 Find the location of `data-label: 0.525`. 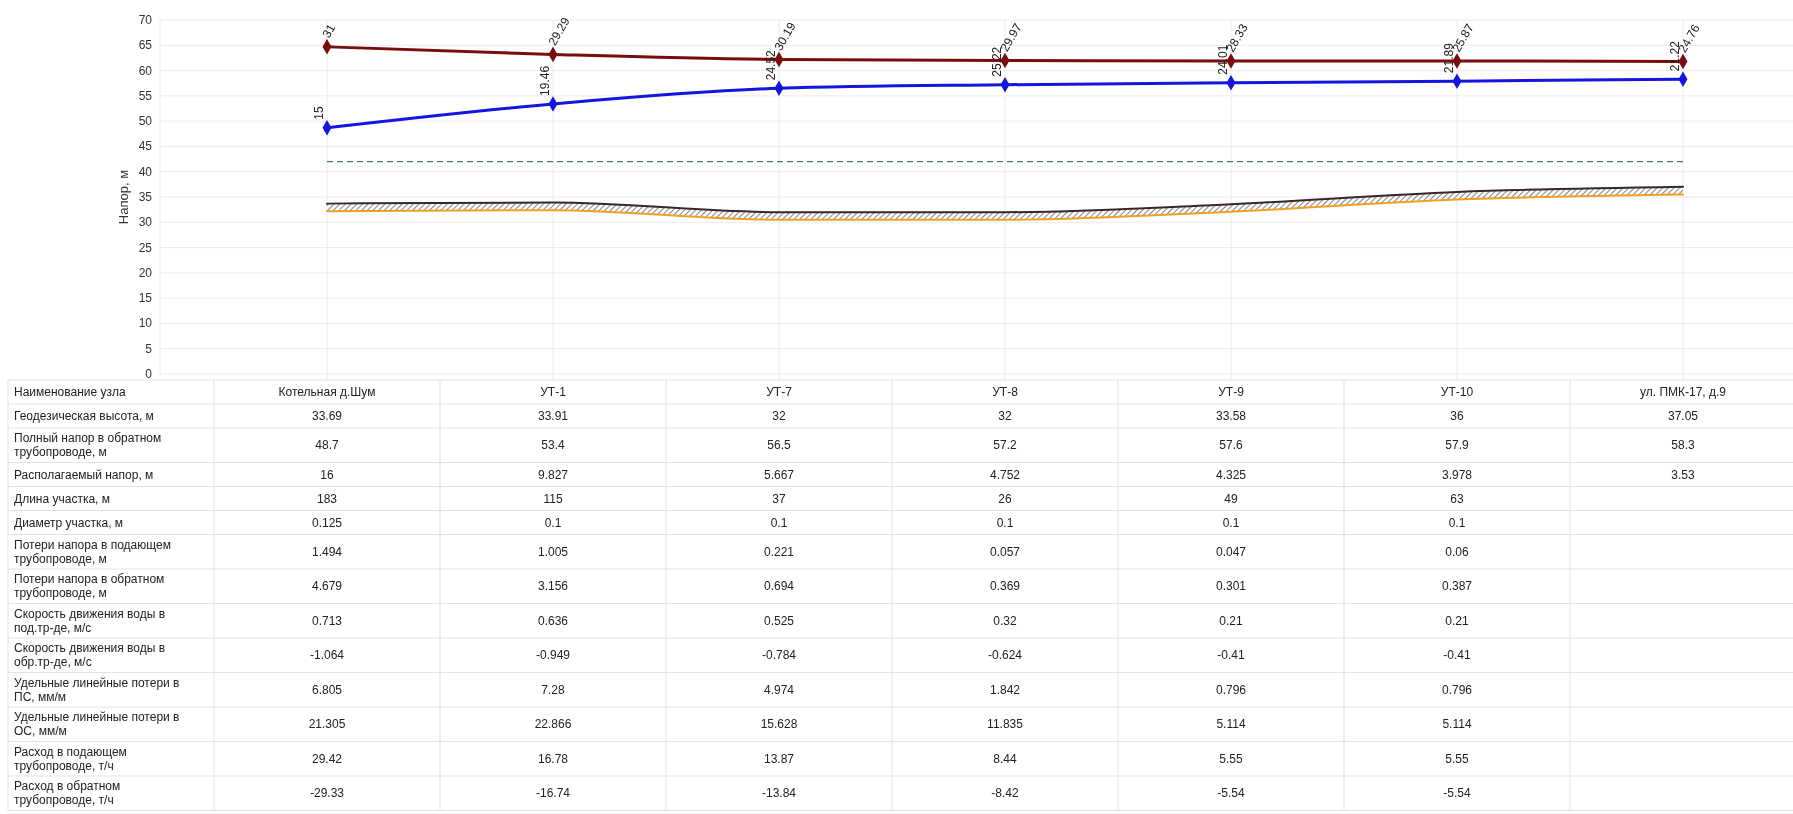

data-label: 0.525 is located at coordinates (779, 620).